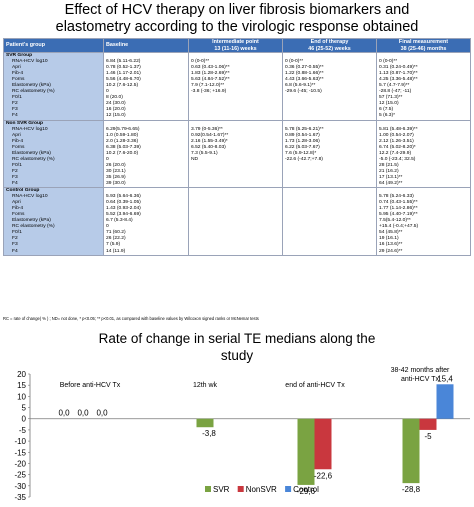 The height and width of the screenshot is (507, 474). Describe the element at coordinates (445, 378) in the screenshot. I see `data-label: 15,4` at that location.